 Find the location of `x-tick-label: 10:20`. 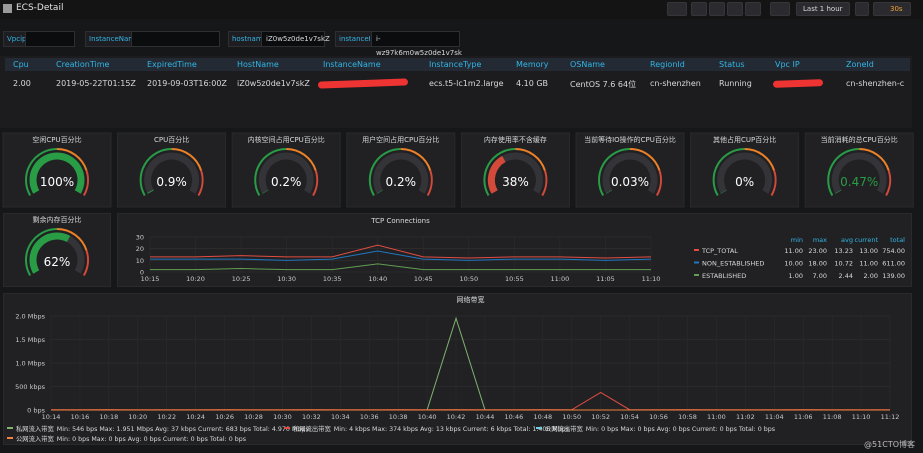

x-tick-label: 10:20 is located at coordinates (195, 279).